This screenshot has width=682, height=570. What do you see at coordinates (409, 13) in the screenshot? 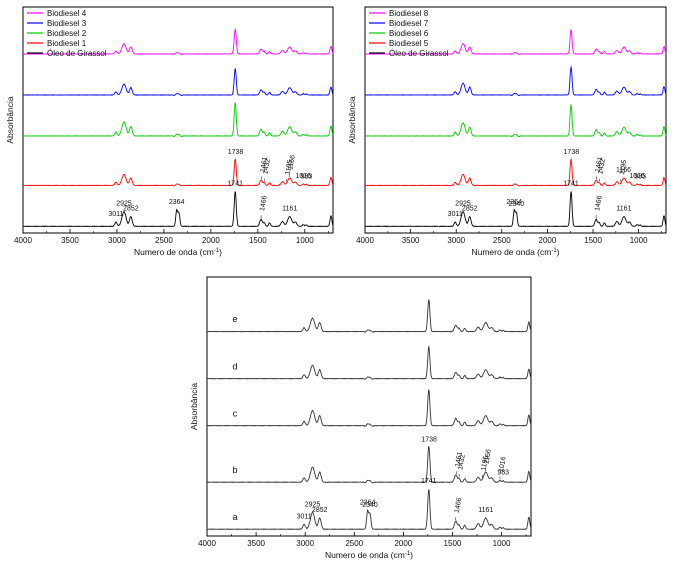
I see `legend-entry: Biodiesel 8` at bounding box center [409, 13].